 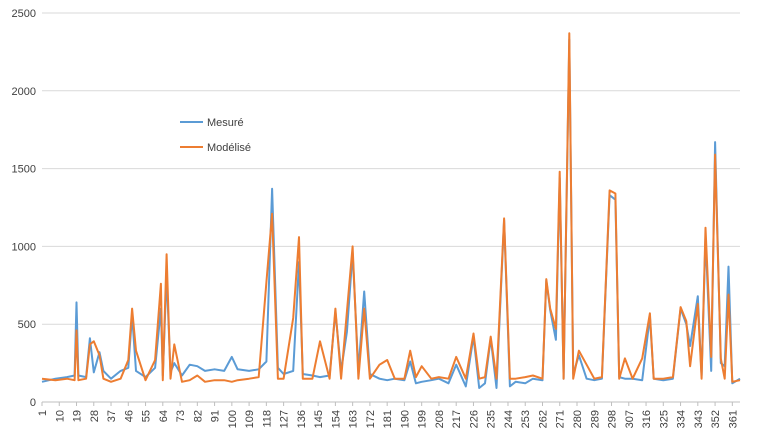 What do you see at coordinates (24, 170) in the screenshot?
I see `y-tick-label: 1500` at bounding box center [24, 170].